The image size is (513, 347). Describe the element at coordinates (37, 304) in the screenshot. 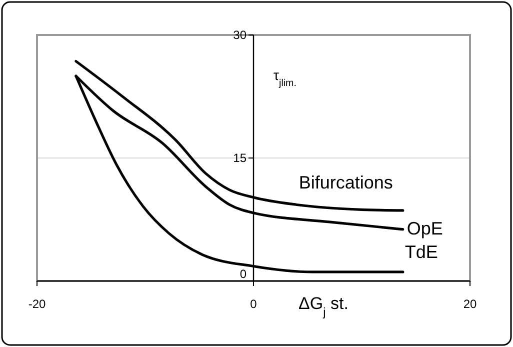

I see `x-tick-label: -20` at that location.